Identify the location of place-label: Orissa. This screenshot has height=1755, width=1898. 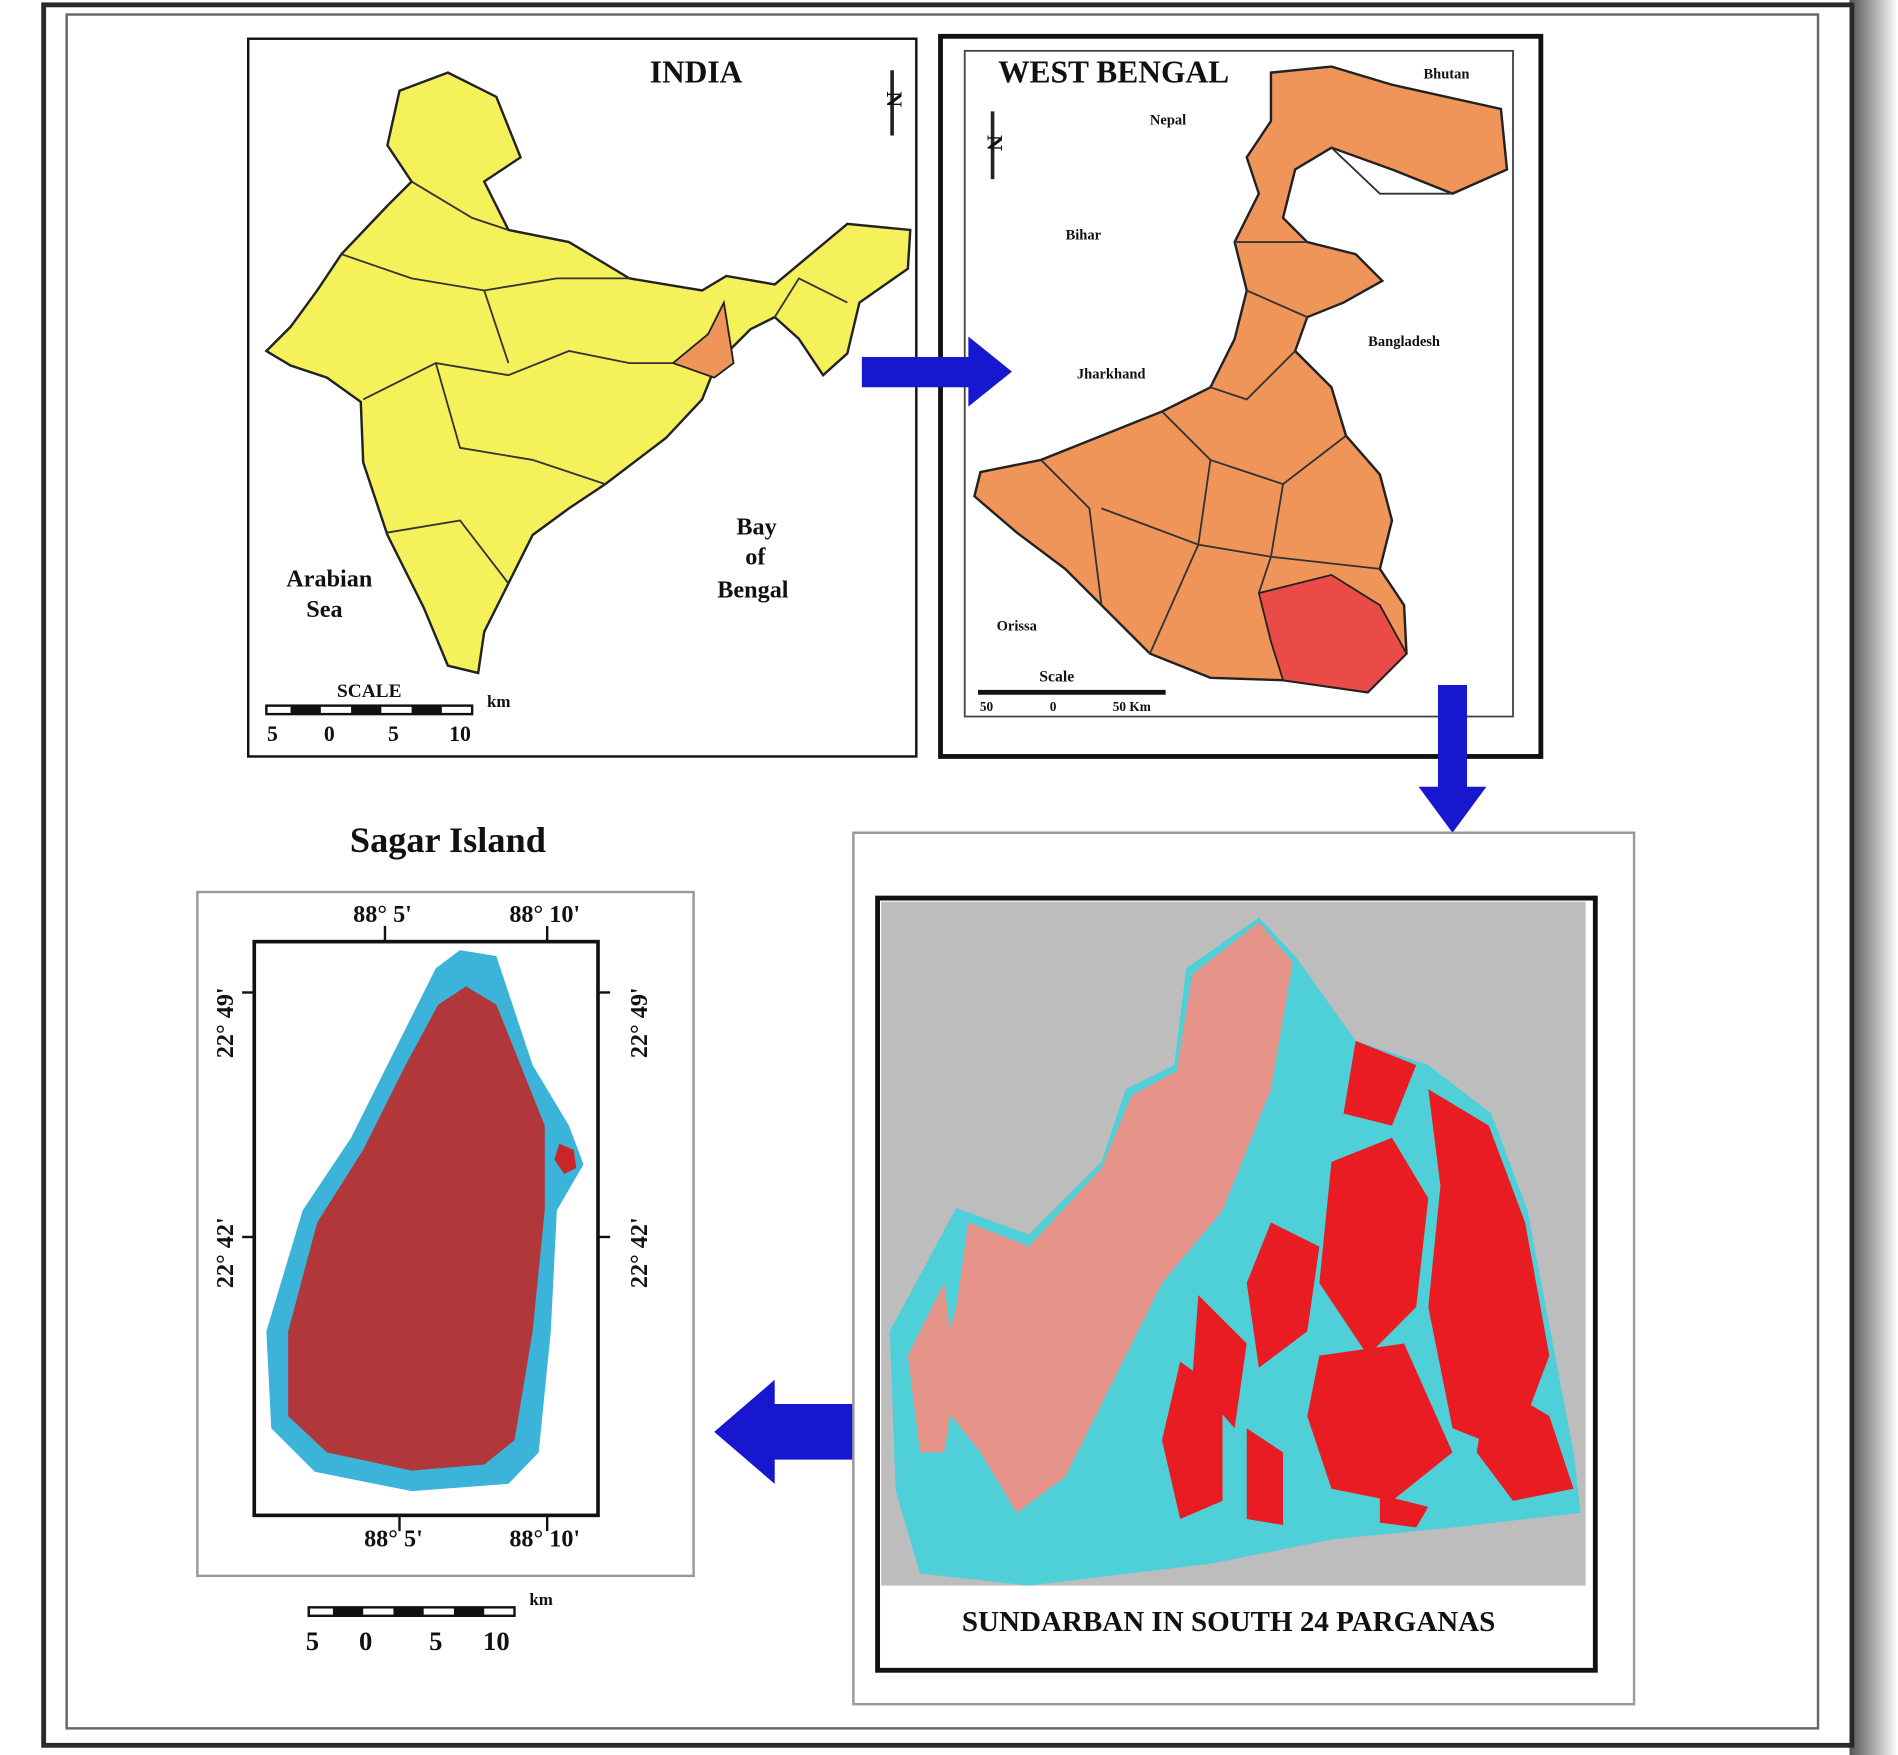
(1017, 626).